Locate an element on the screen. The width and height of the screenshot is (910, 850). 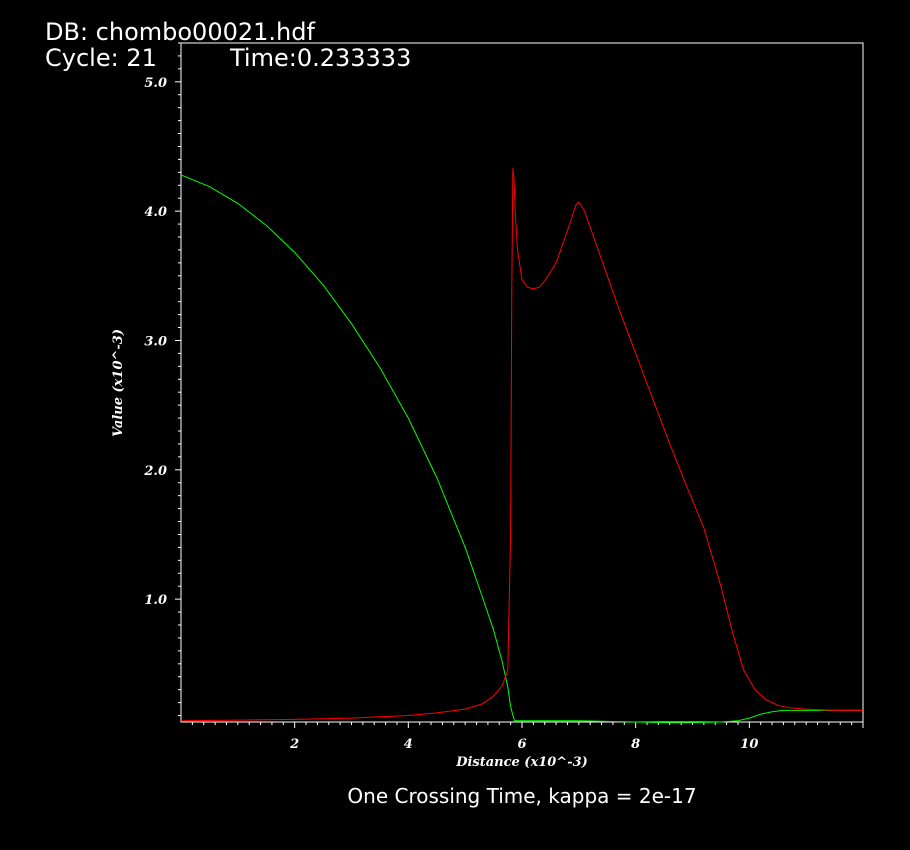
x-tick-label: 6 is located at coordinates (521, 744).